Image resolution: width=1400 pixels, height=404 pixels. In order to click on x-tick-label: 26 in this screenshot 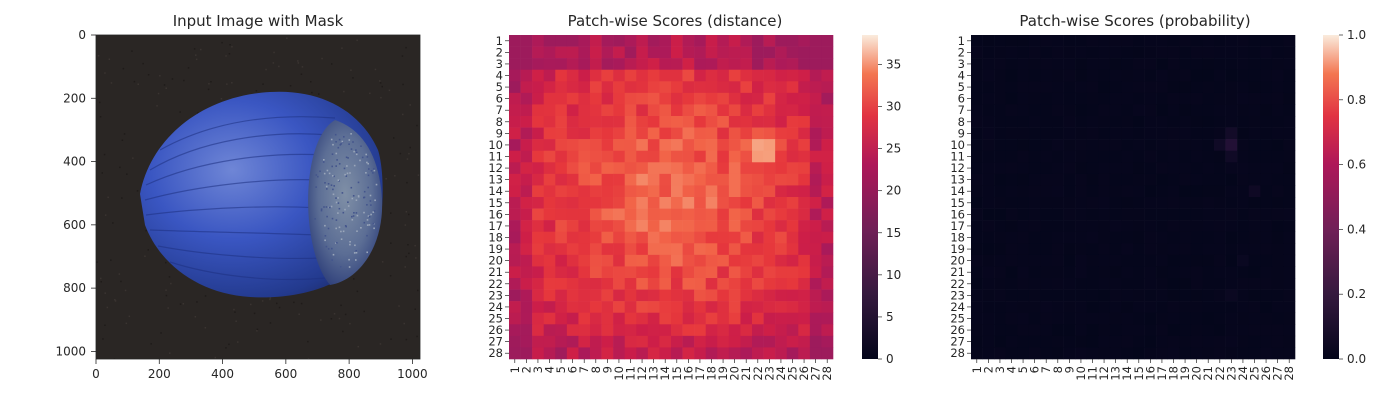, I will do `click(1266, 373)`.